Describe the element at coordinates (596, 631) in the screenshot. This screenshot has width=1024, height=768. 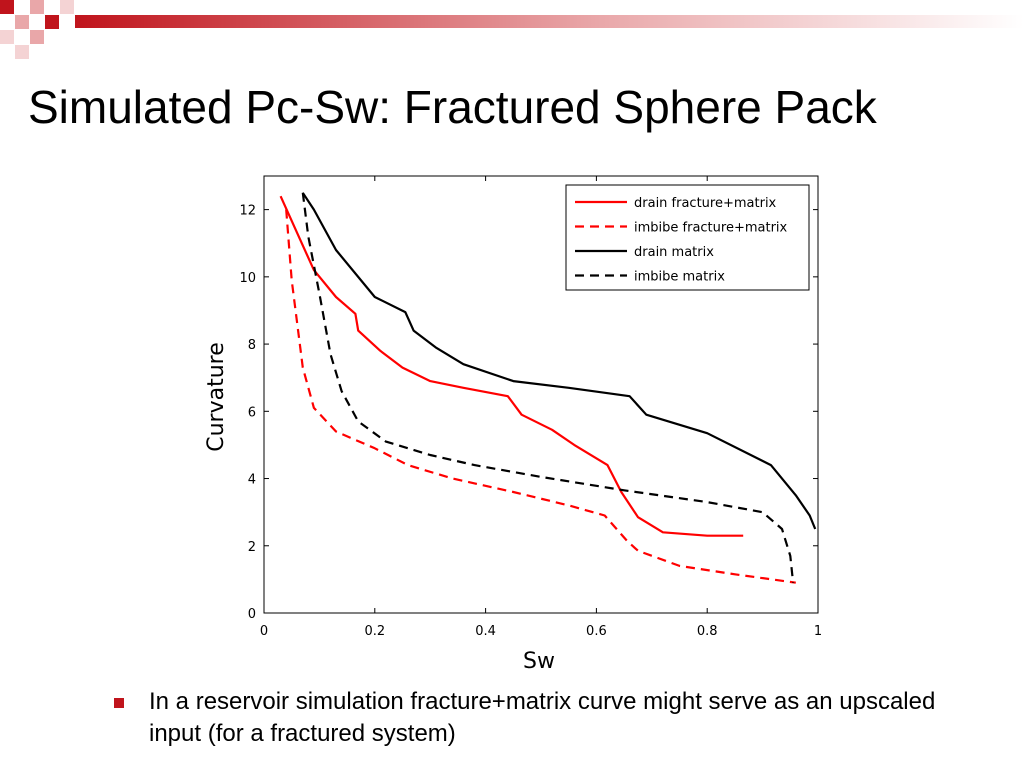
I see `x-tick-label: 0.6` at that location.